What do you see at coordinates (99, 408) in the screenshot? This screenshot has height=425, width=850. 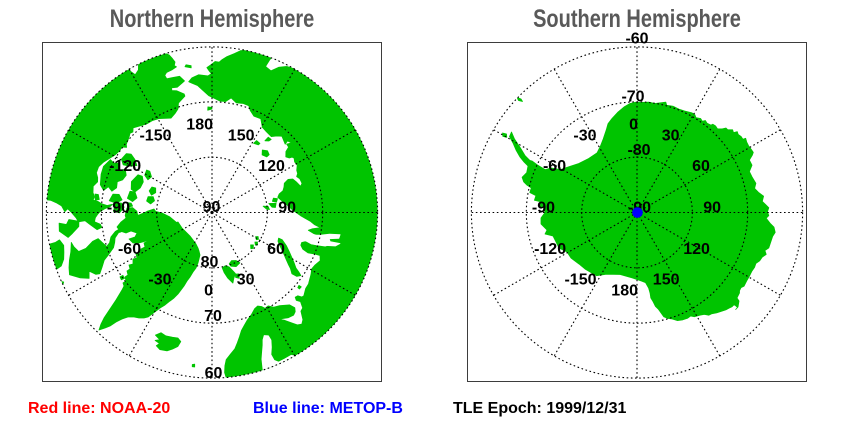 I see `legend-red-line: Red line: NOAA-20` at bounding box center [99, 408].